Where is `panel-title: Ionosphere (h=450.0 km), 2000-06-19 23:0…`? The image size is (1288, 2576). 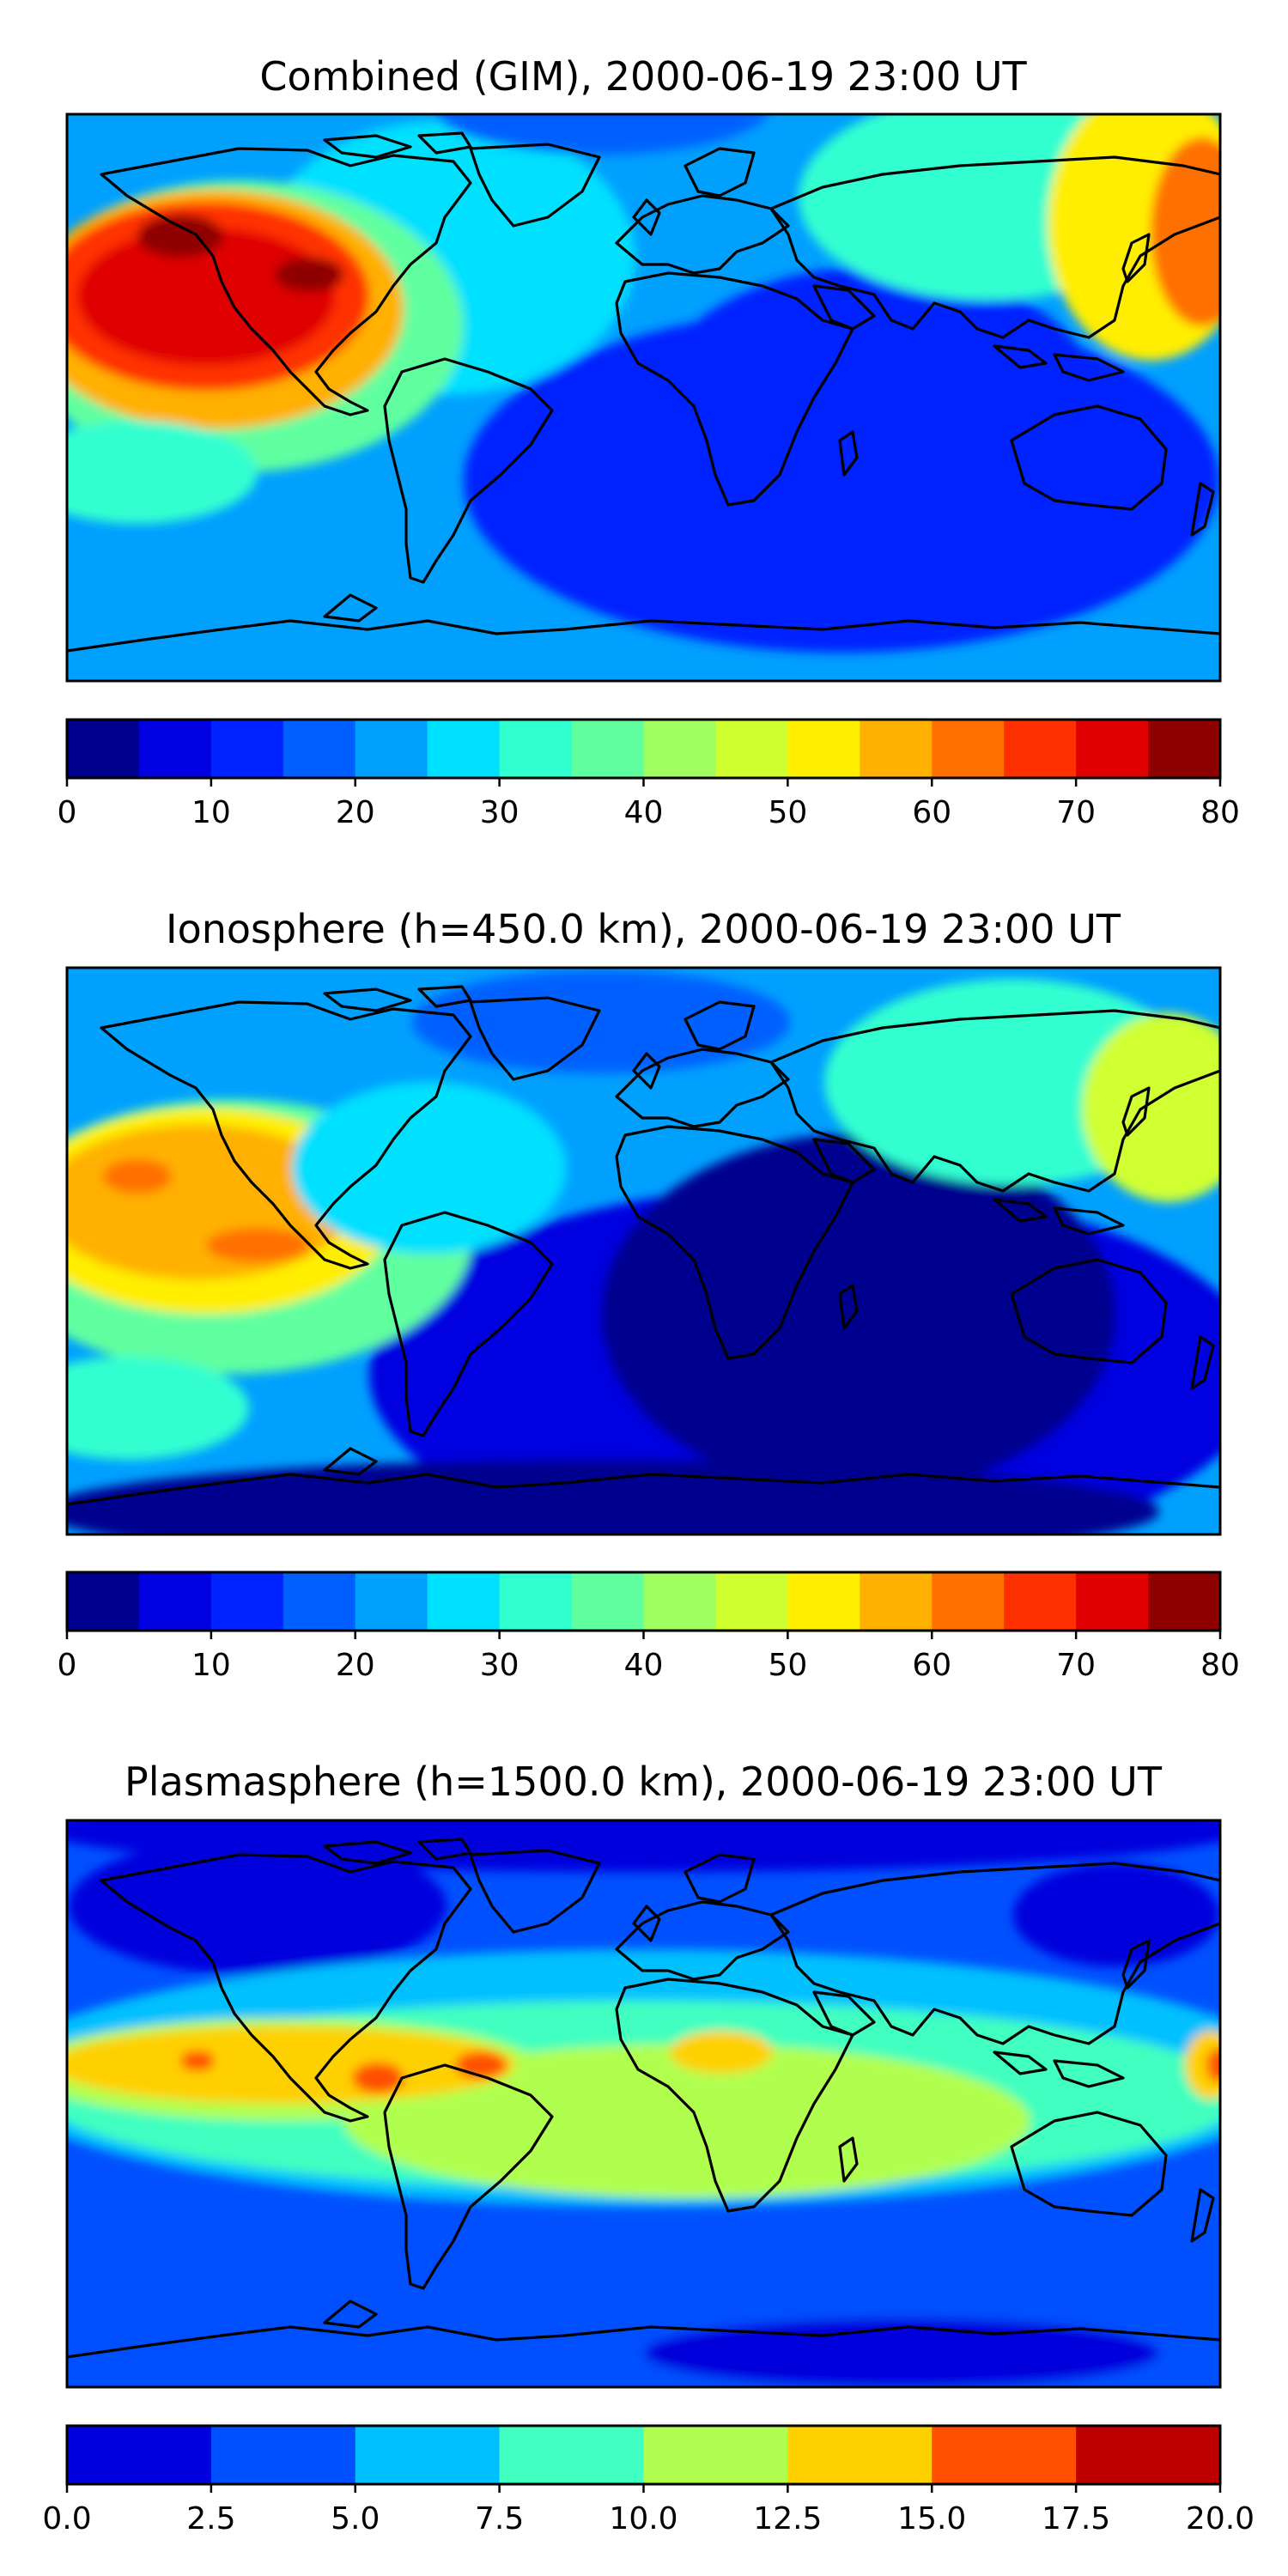
panel-title: Ionosphere (h=450.0 km), 2000-06-19 23:0… is located at coordinates (643, 929).